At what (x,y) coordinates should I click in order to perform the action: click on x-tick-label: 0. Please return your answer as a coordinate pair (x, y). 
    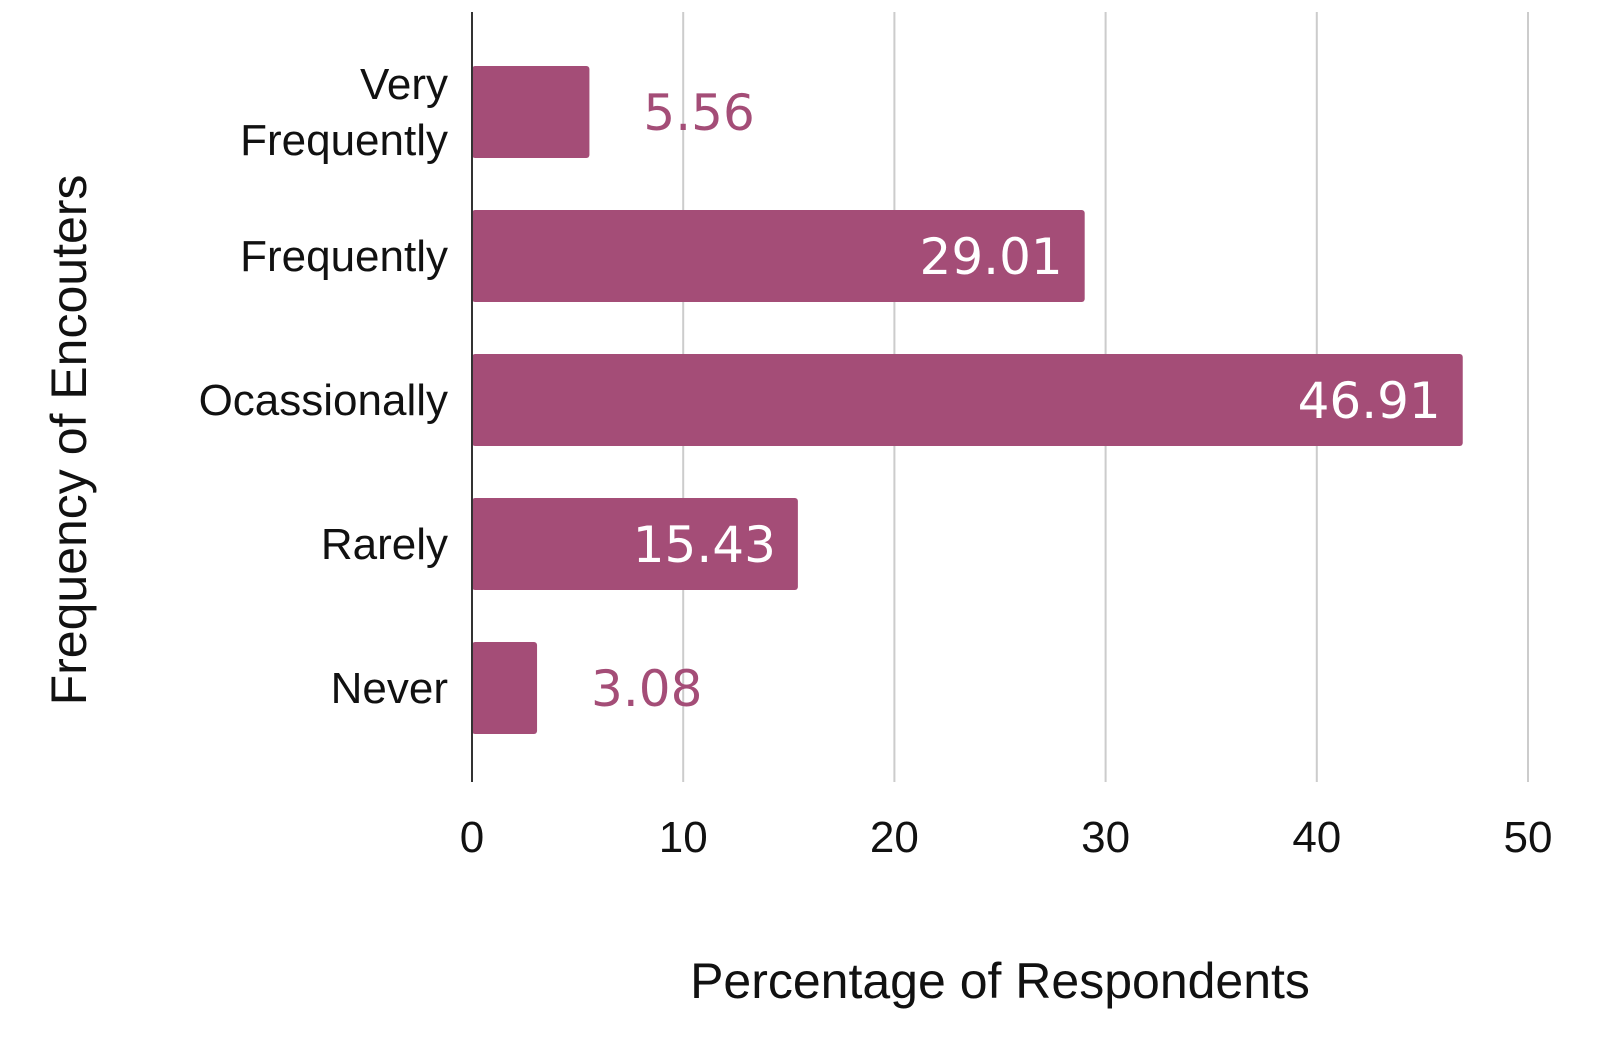
    Looking at the image, I should click on (472, 837).